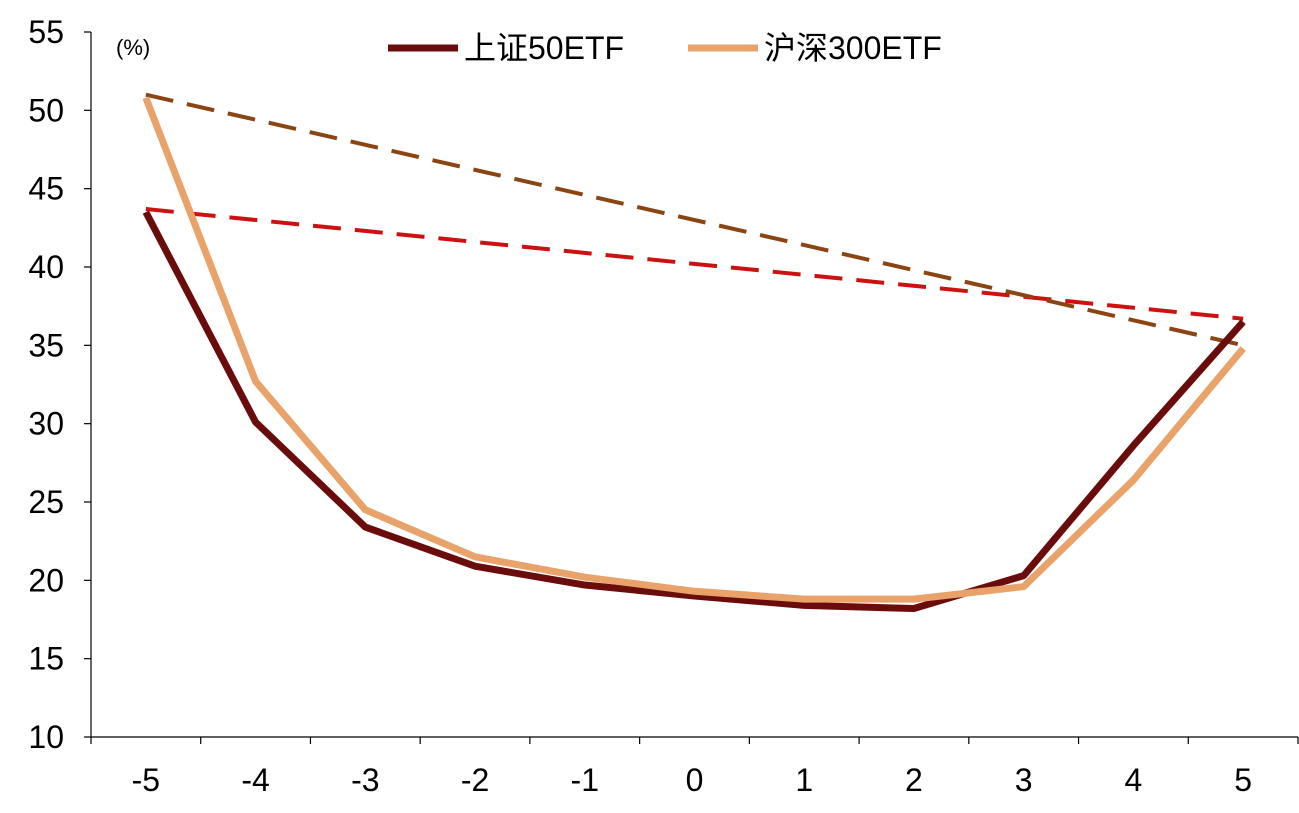  I want to click on x-tick-label: 5, so click(1243, 780).